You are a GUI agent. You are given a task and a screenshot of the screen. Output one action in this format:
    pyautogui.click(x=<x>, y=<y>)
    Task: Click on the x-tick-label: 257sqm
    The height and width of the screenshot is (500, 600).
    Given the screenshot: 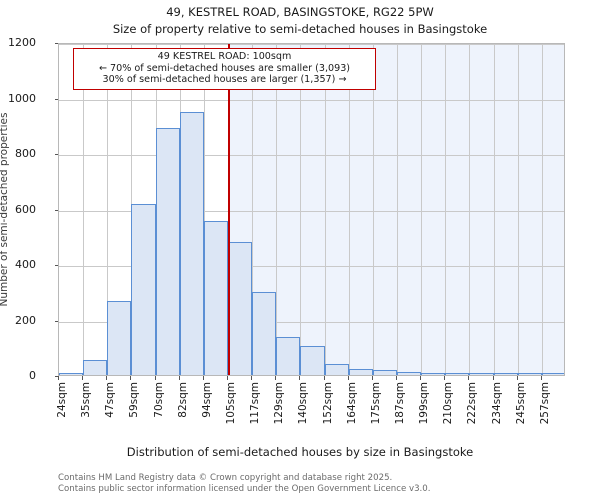 What is the action you would take?
    pyautogui.click(x=544, y=403)
    